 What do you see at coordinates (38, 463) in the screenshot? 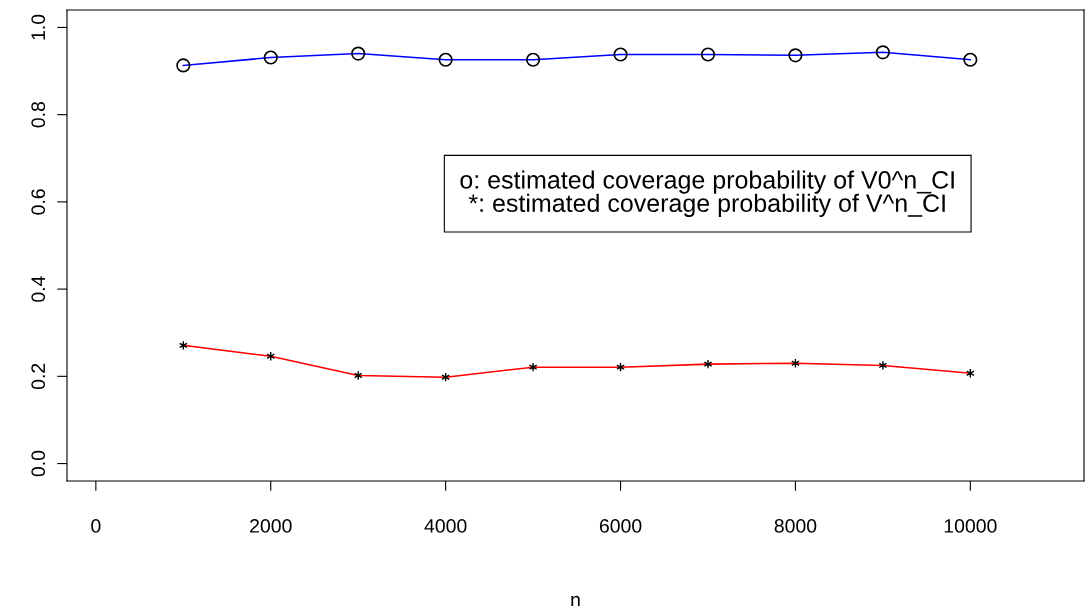
I see `y-tick-label: 0.0` at bounding box center [38, 463].